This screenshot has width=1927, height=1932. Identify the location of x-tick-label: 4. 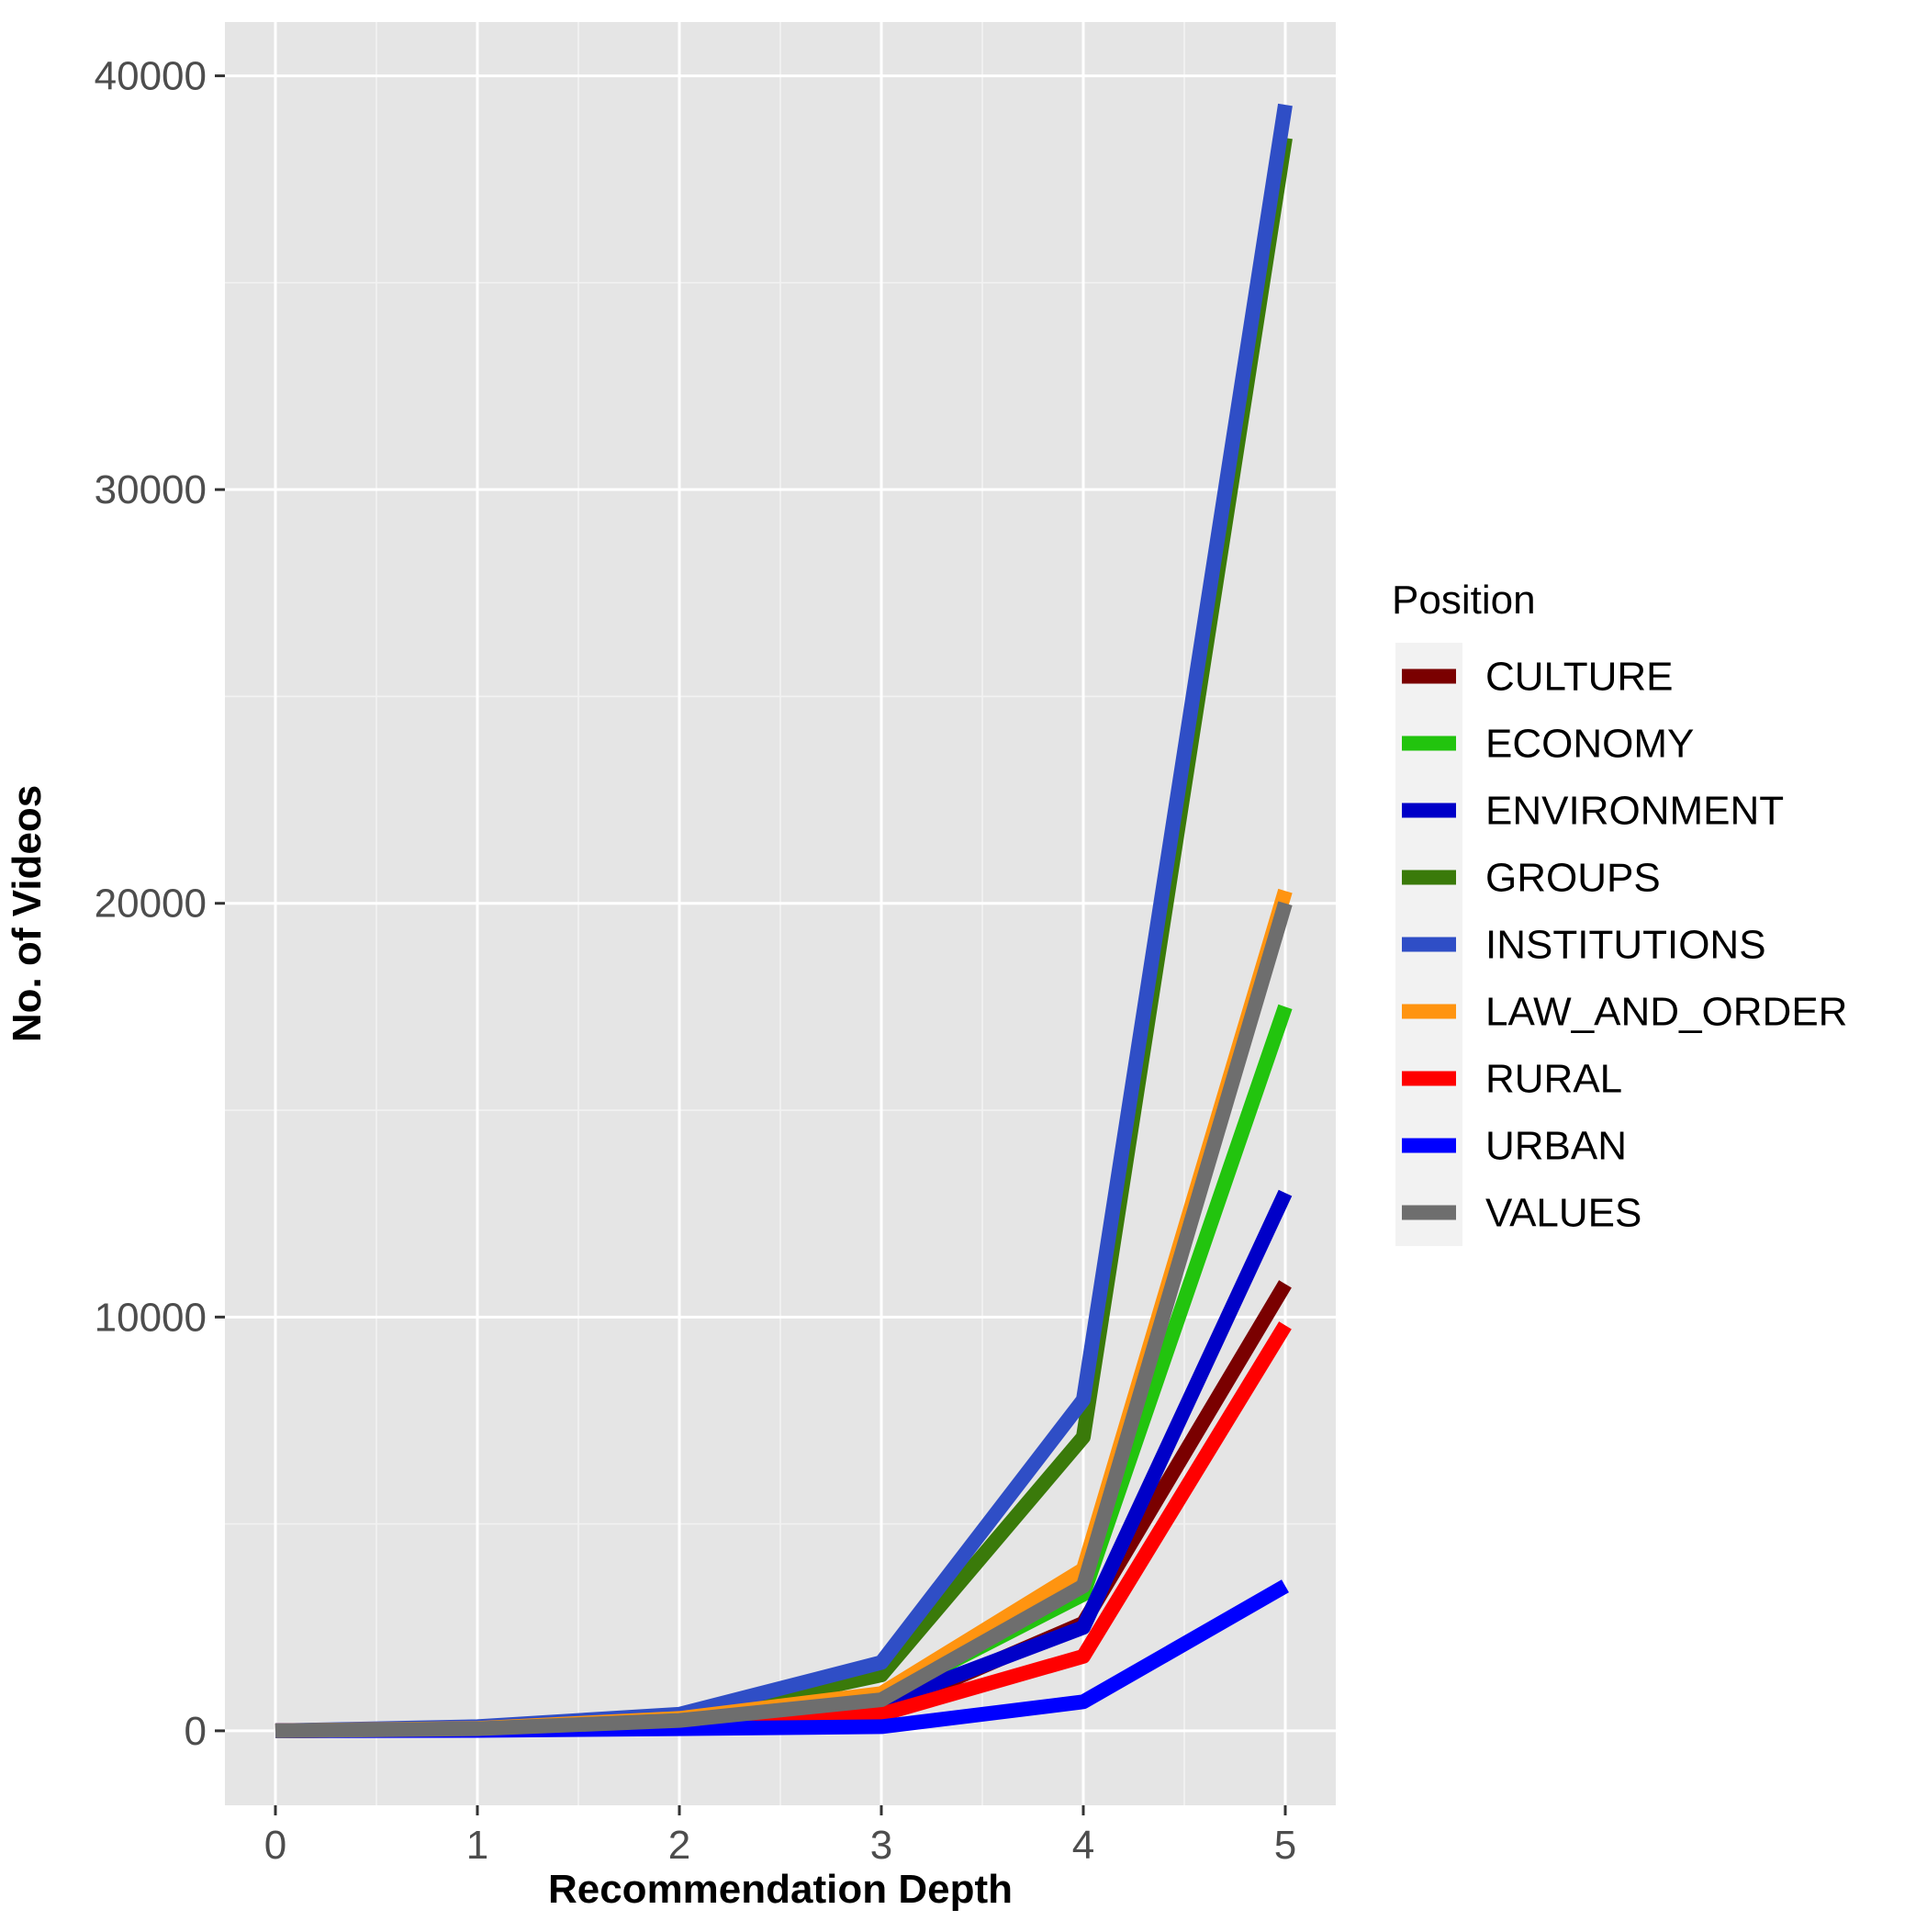
(1083, 1845).